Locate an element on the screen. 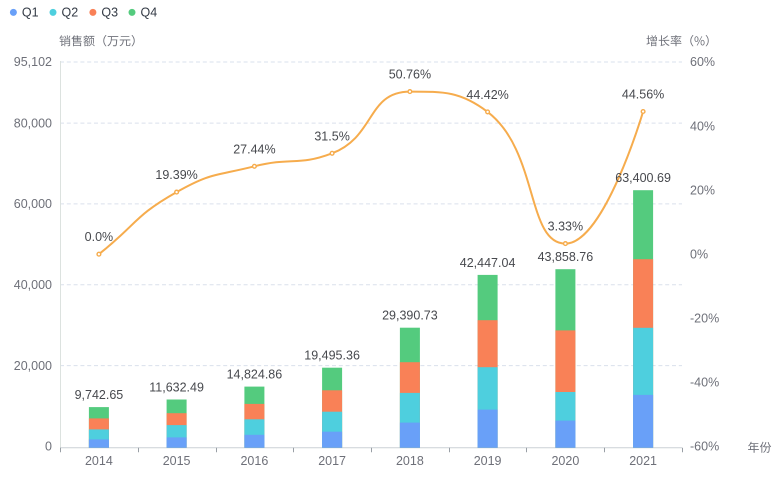  svg-text: 42,447.04 is located at coordinates (488, 263).